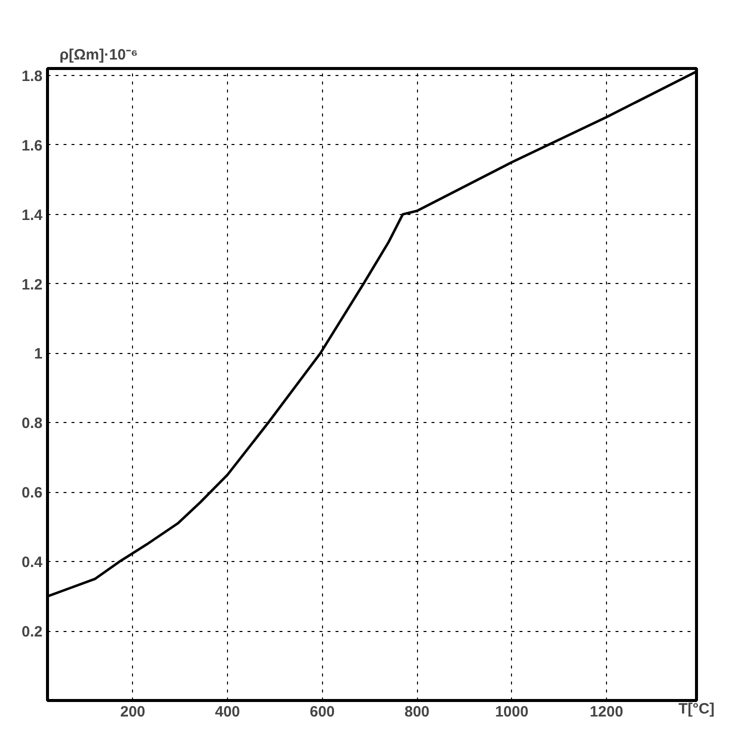 The height and width of the screenshot is (743, 732). Describe the element at coordinates (33, 215) in the screenshot. I see `y-tick-label: 1.4` at that location.